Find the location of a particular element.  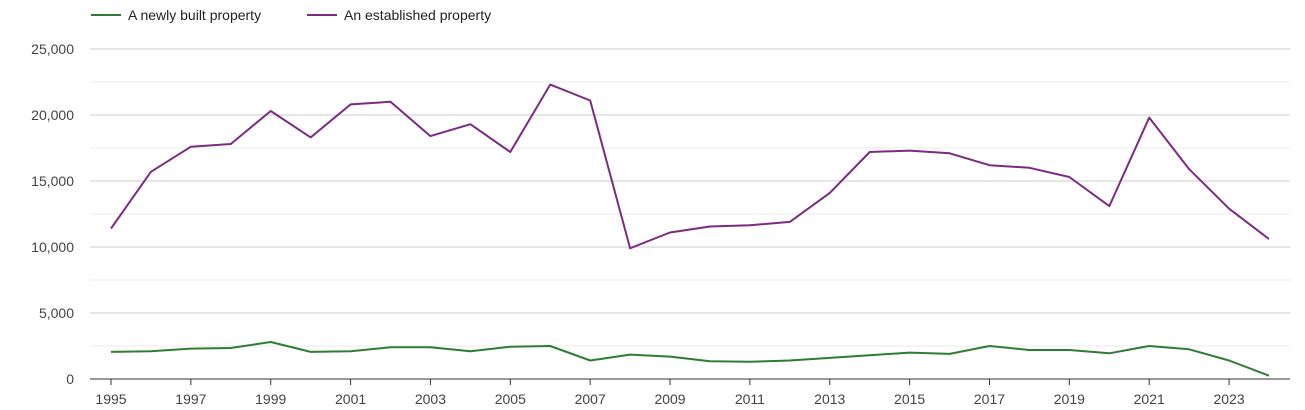

x-tick-label: 2009 is located at coordinates (669, 399).